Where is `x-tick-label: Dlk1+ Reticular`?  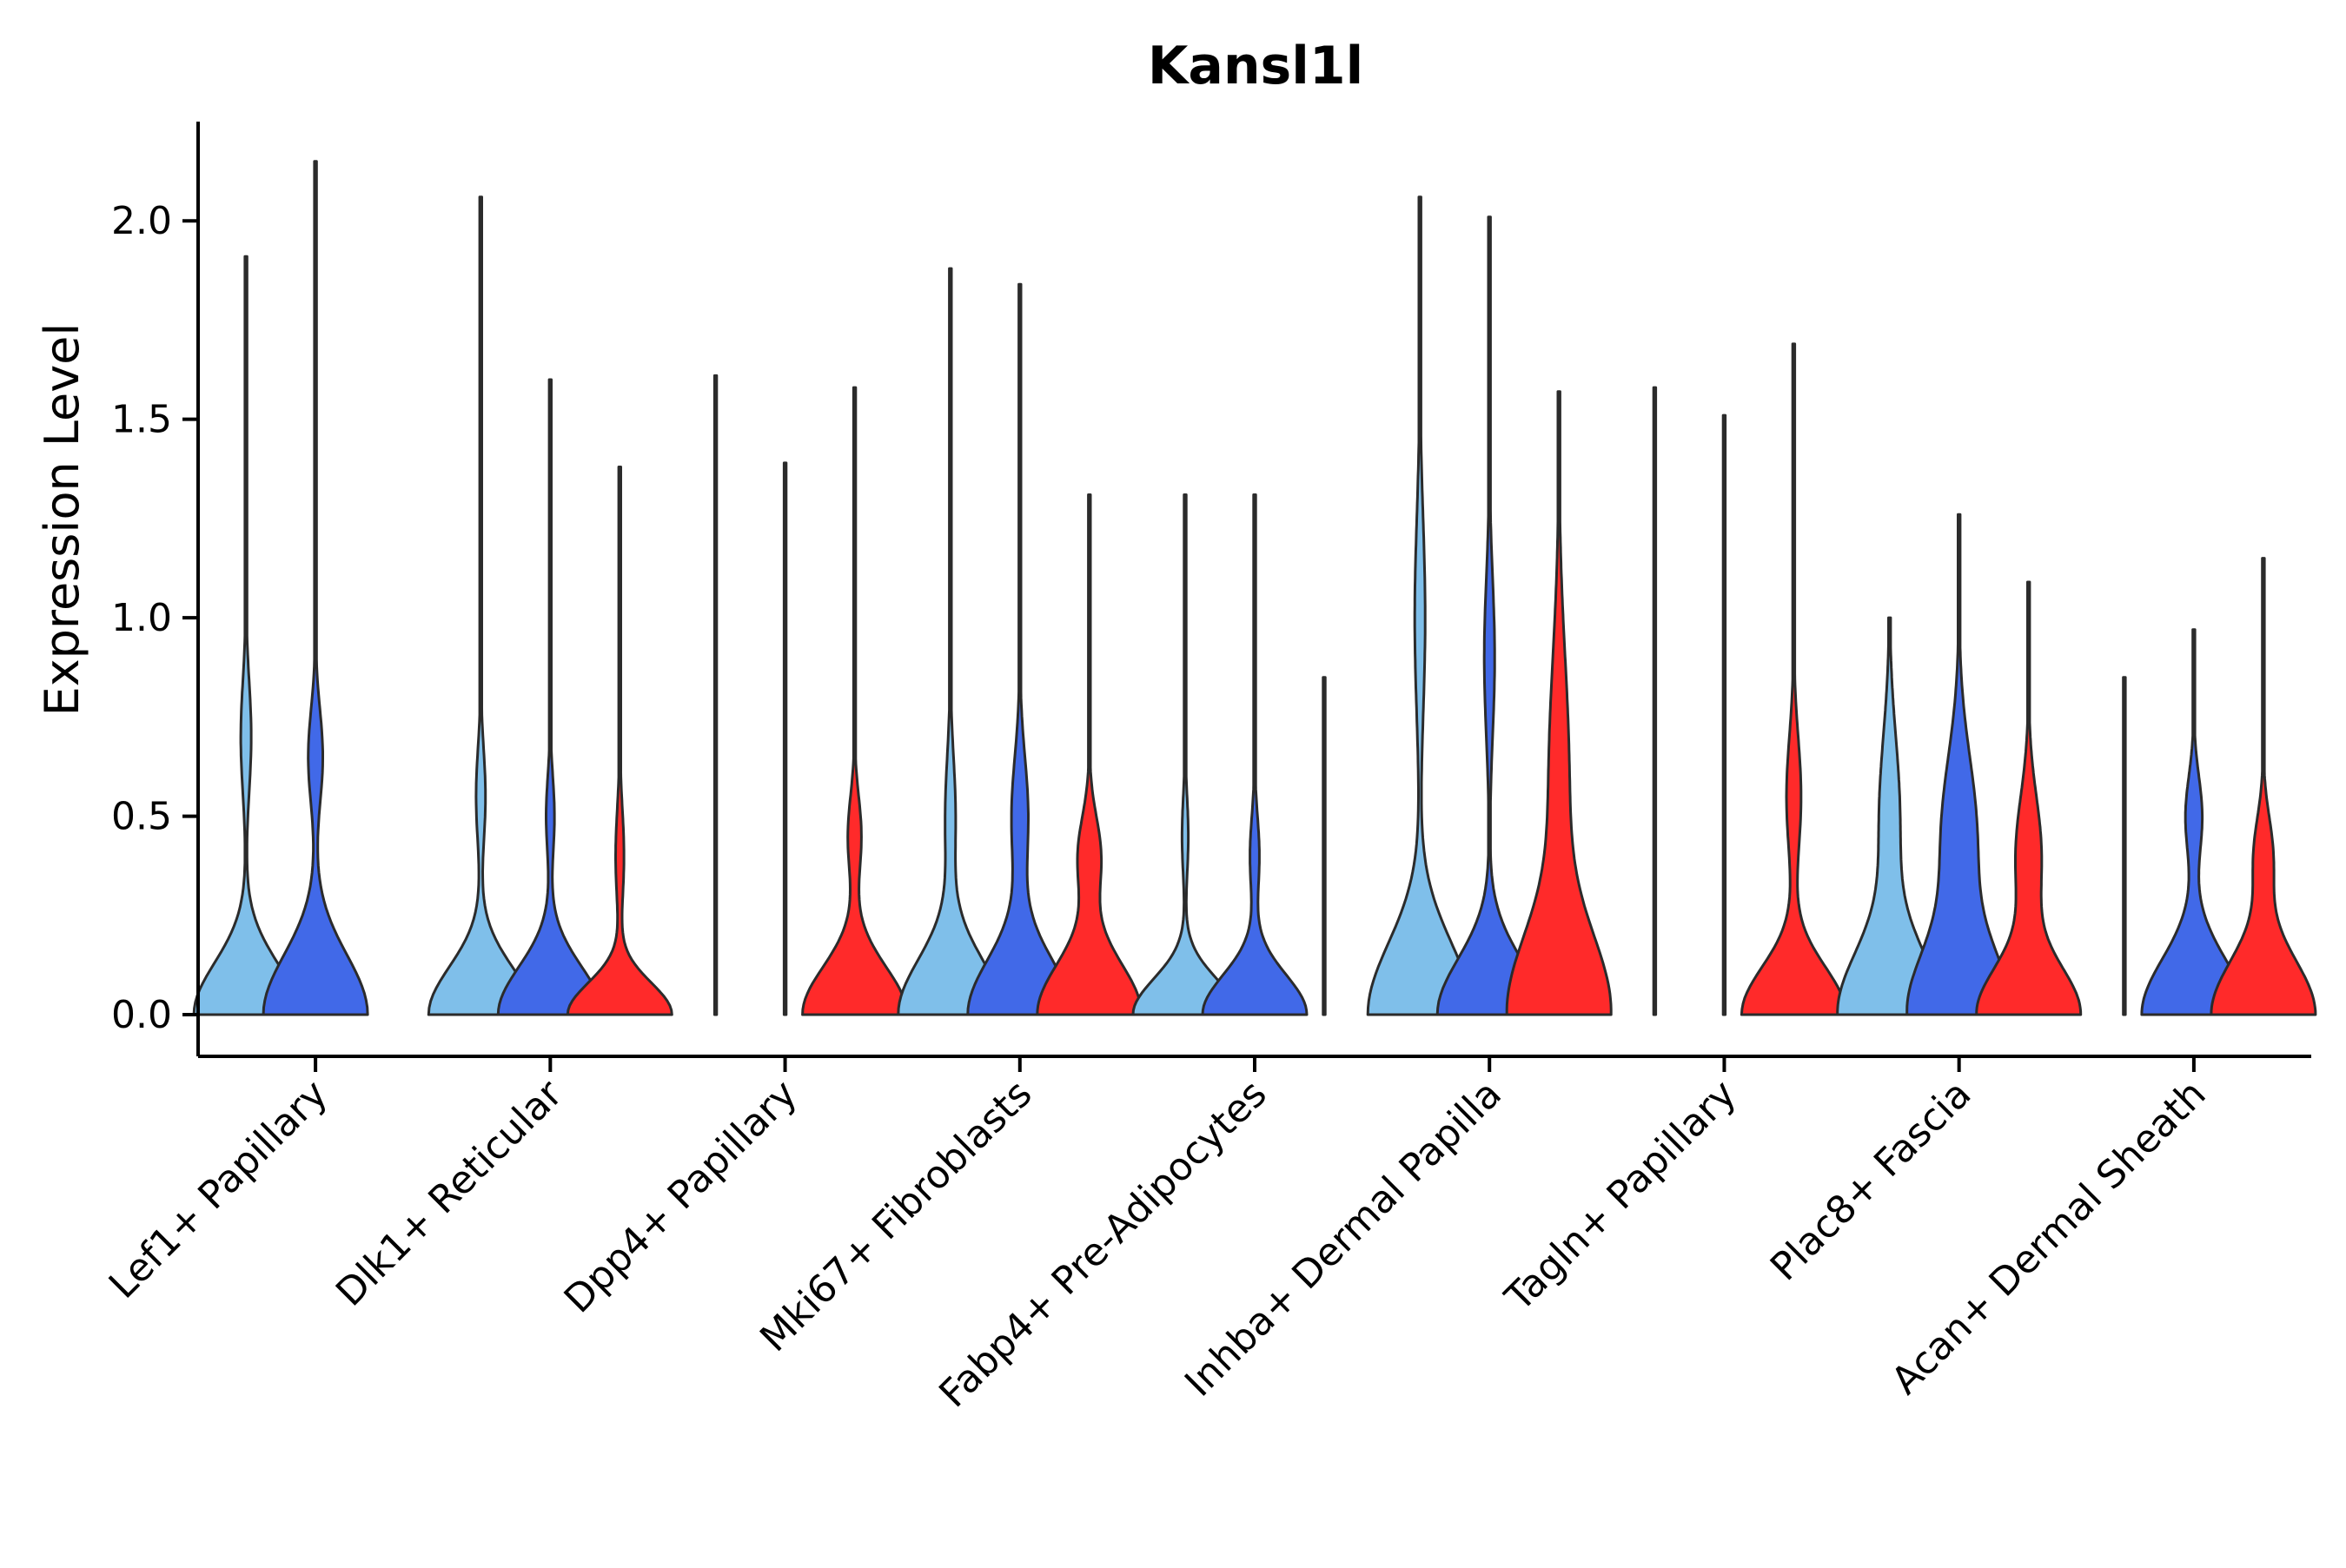 x-tick-label: Dlk1+ Reticular is located at coordinates (450, 1193).